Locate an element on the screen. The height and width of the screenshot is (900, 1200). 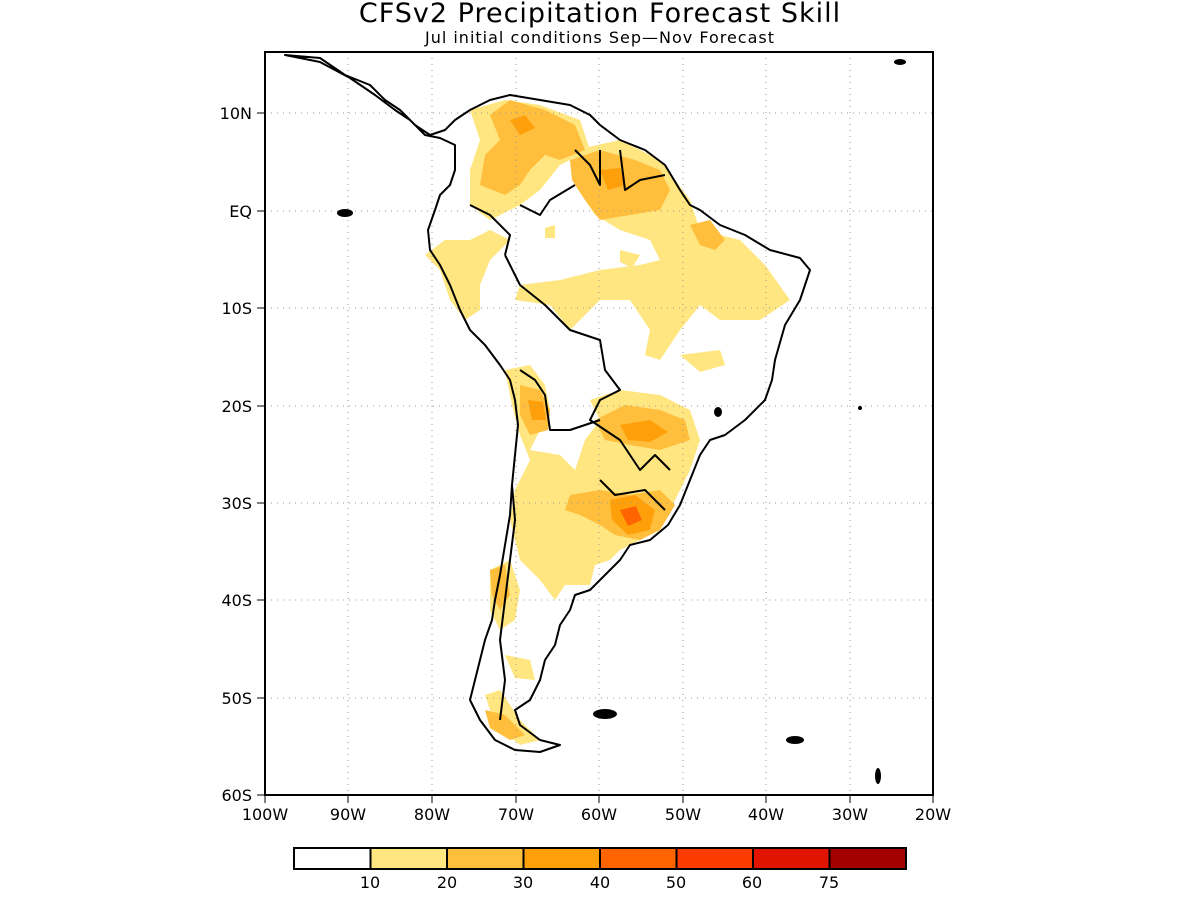
lat-label: 50S is located at coordinates (236, 698).